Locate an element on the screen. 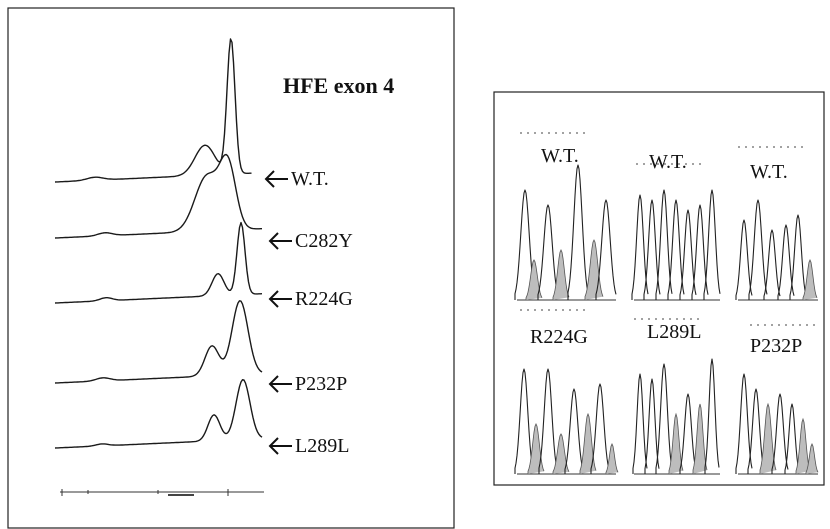 The image size is (830, 529). dhplc-trace-label: L289L is located at coordinates (322, 446).